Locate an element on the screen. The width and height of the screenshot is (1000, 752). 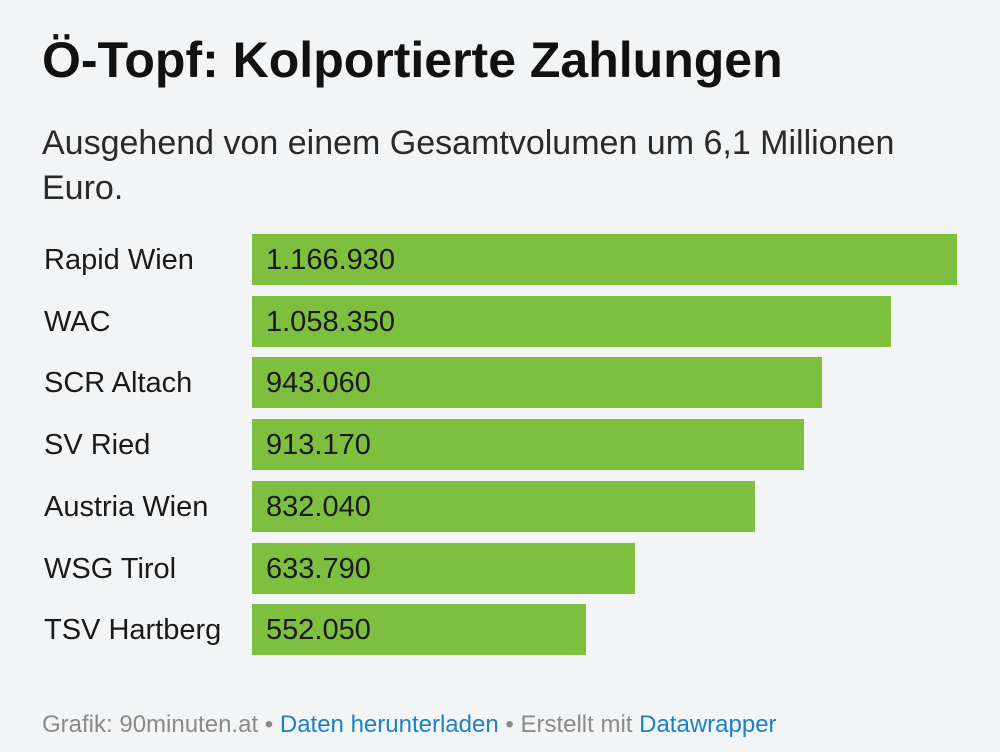
bar-value-label: 943.060 is located at coordinates (318, 383).